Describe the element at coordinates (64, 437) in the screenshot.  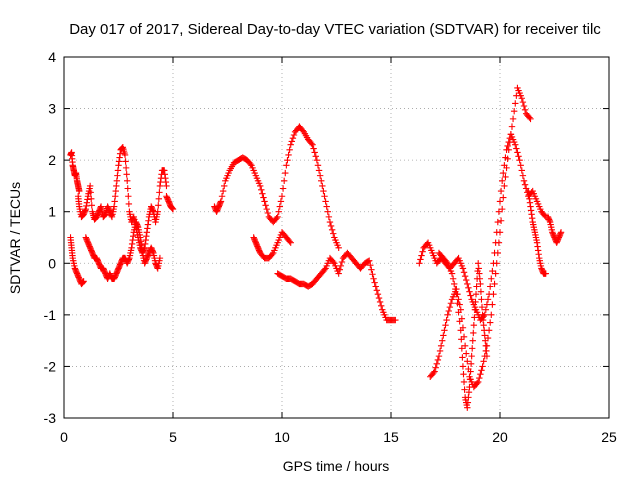
I see `x-tick-label: 0` at that location.